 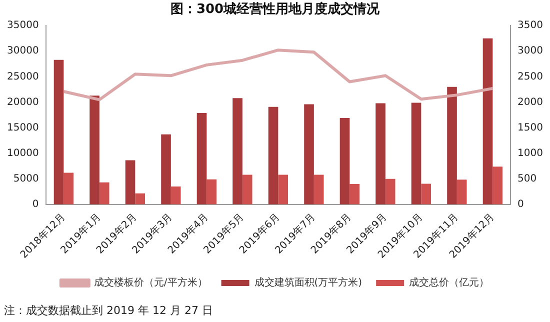 What do you see at coordinates (531, 128) in the screenshot?
I see `y2-tick-label: 1500` at bounding box center [531, 128].